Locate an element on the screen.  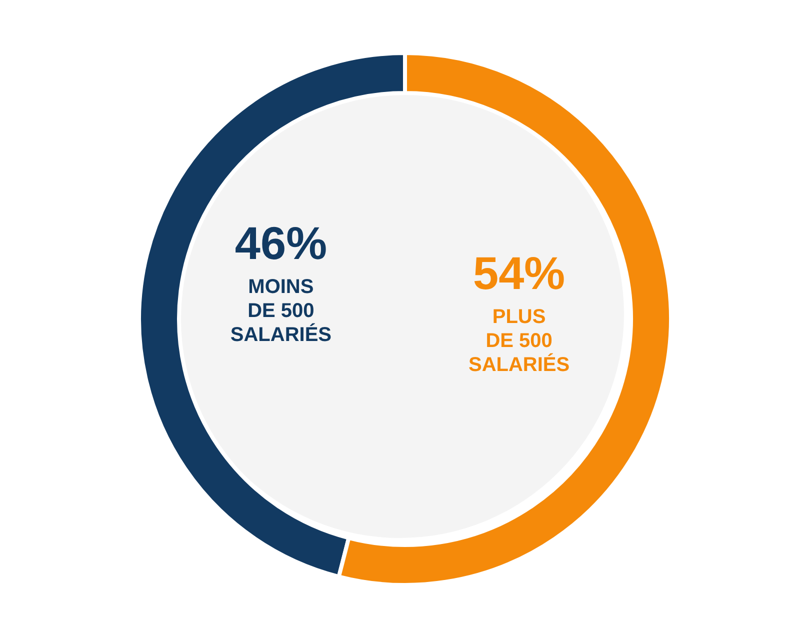
data-label: 54% is located at coordinates (519, 273).